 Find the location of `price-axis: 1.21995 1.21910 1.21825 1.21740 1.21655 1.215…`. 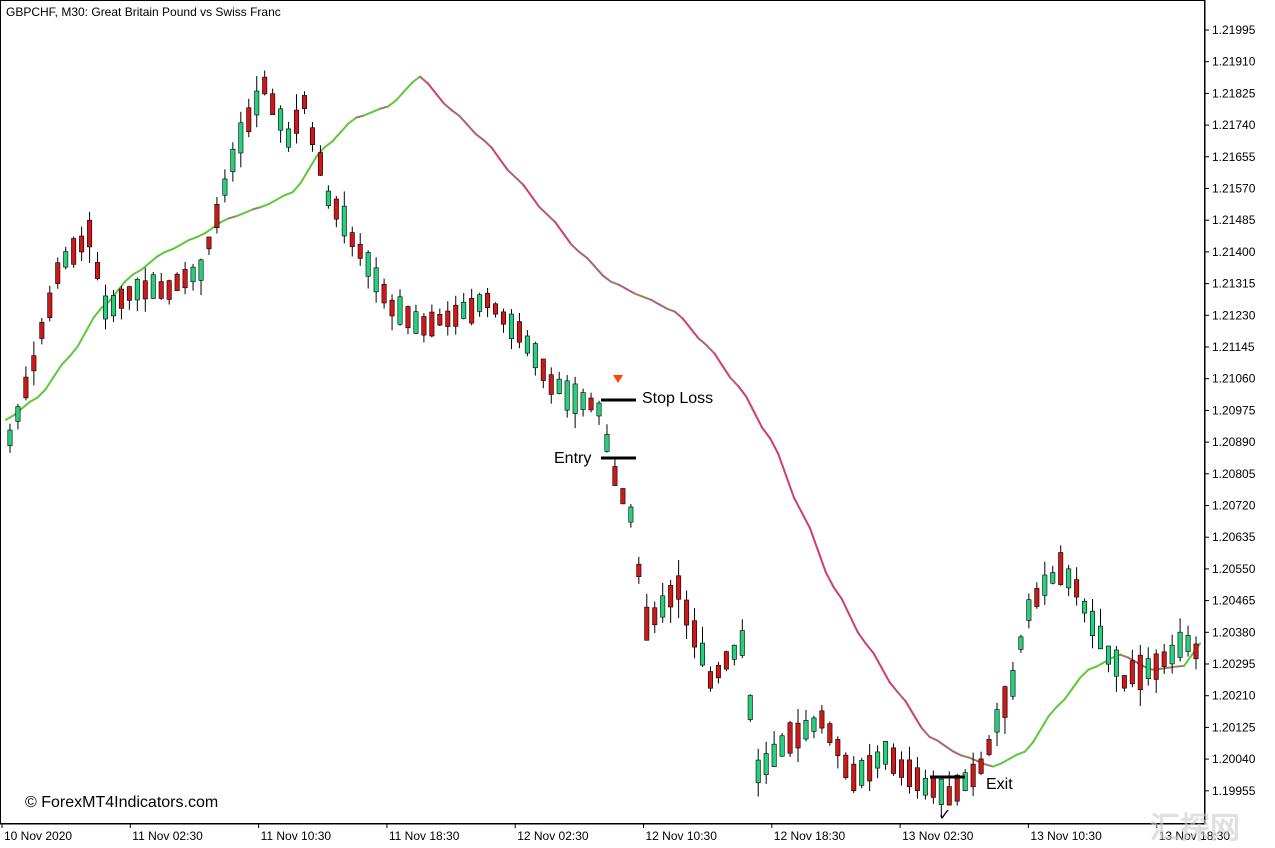

price-axis: 1.21995 1.21910 1.21825 1.21740 1.21655 1.215… is located at coordinates (1230, 410).